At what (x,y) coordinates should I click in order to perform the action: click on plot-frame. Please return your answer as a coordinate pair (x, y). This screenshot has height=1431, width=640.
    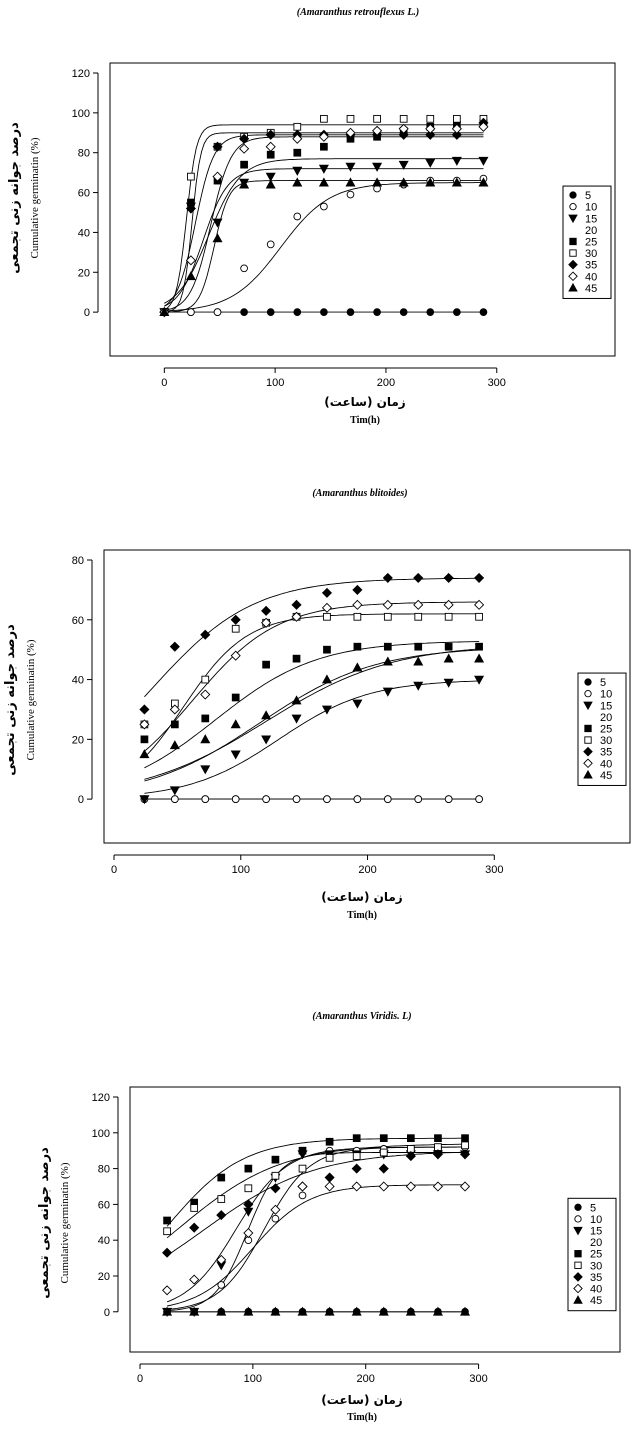
    Looking at the image, I should click on (375, 1219).